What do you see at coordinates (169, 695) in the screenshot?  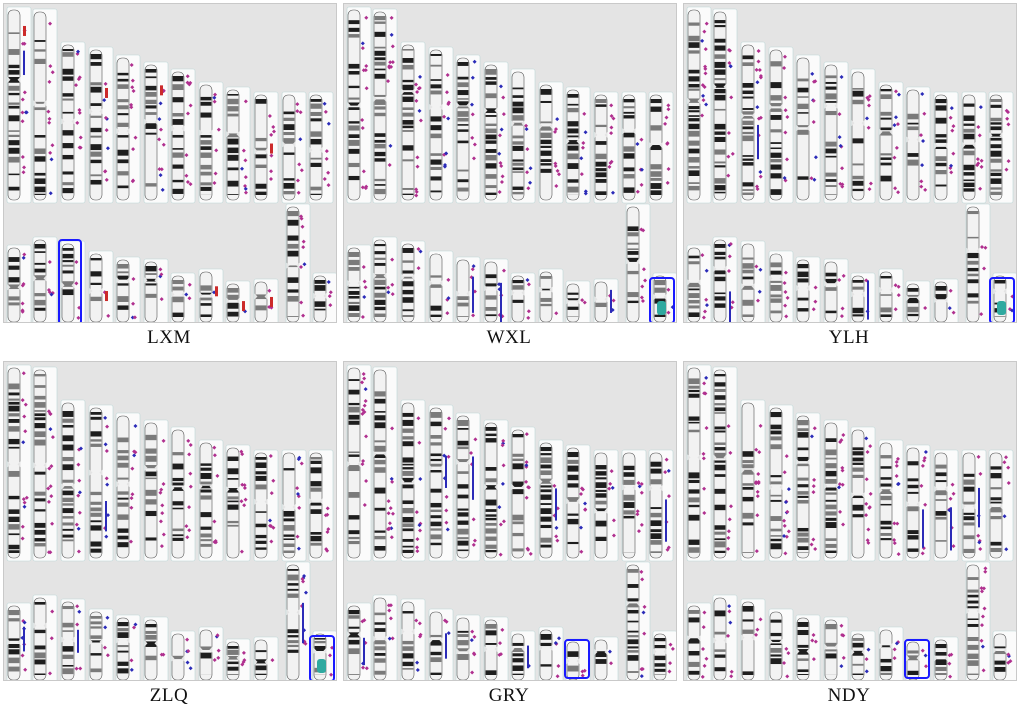 I see `panel-label: ZLQ` at bounding box center [169, 695].